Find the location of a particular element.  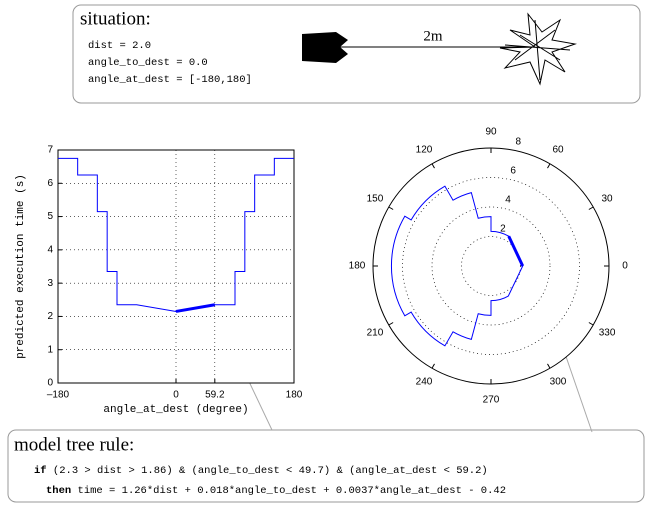

y-tick-label: 7 is located at coordinates (50, 150).